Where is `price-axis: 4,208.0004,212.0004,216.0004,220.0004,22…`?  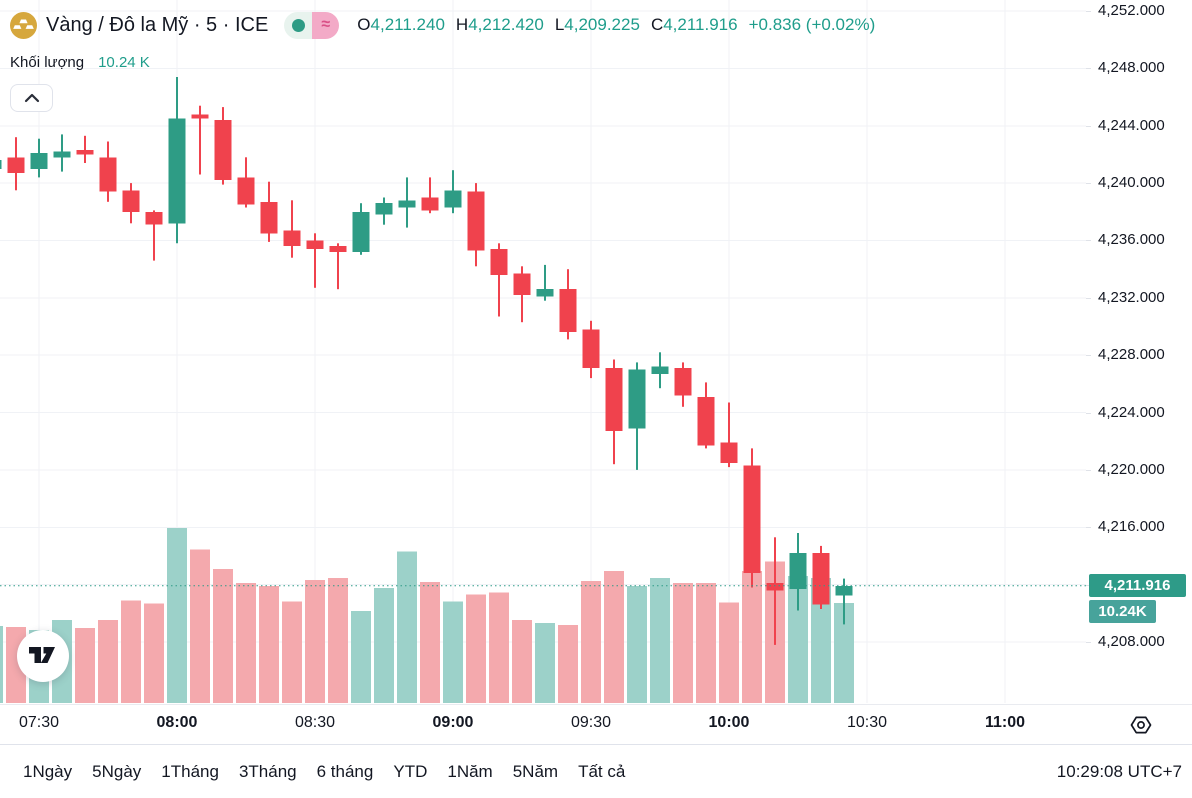
price-axis: 4,208.0004,212.0004,216.0004,220.0004,22… is located at coordinates (1139, 372).